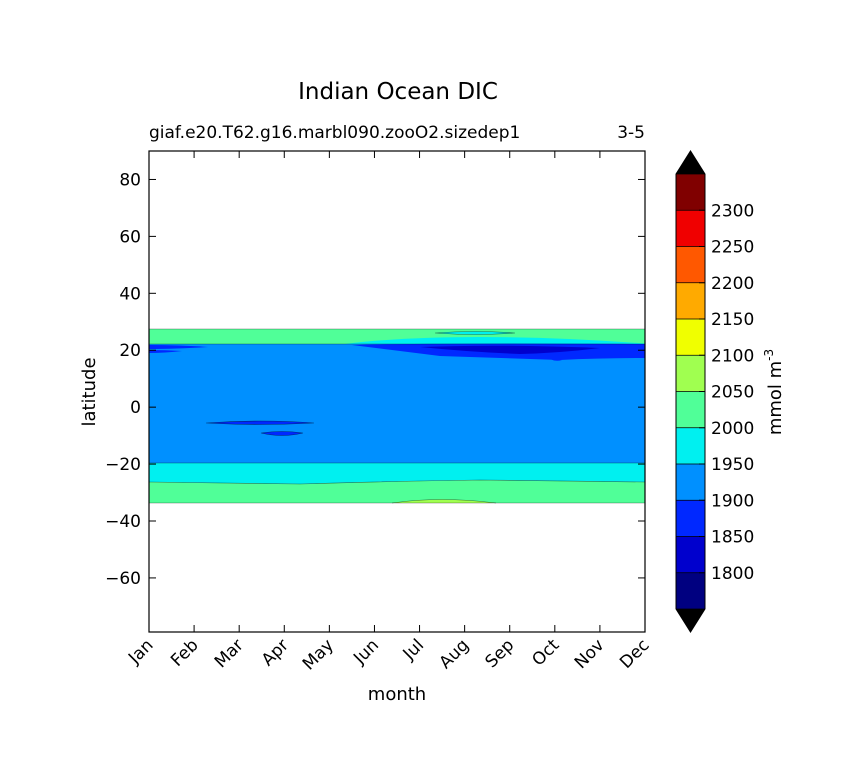 The image size is (866, 783). What do you see at coordinates (732, 501) in the screenshot?
I see `colorbar-tick-label: 1900` at bounding box center [732, 501].